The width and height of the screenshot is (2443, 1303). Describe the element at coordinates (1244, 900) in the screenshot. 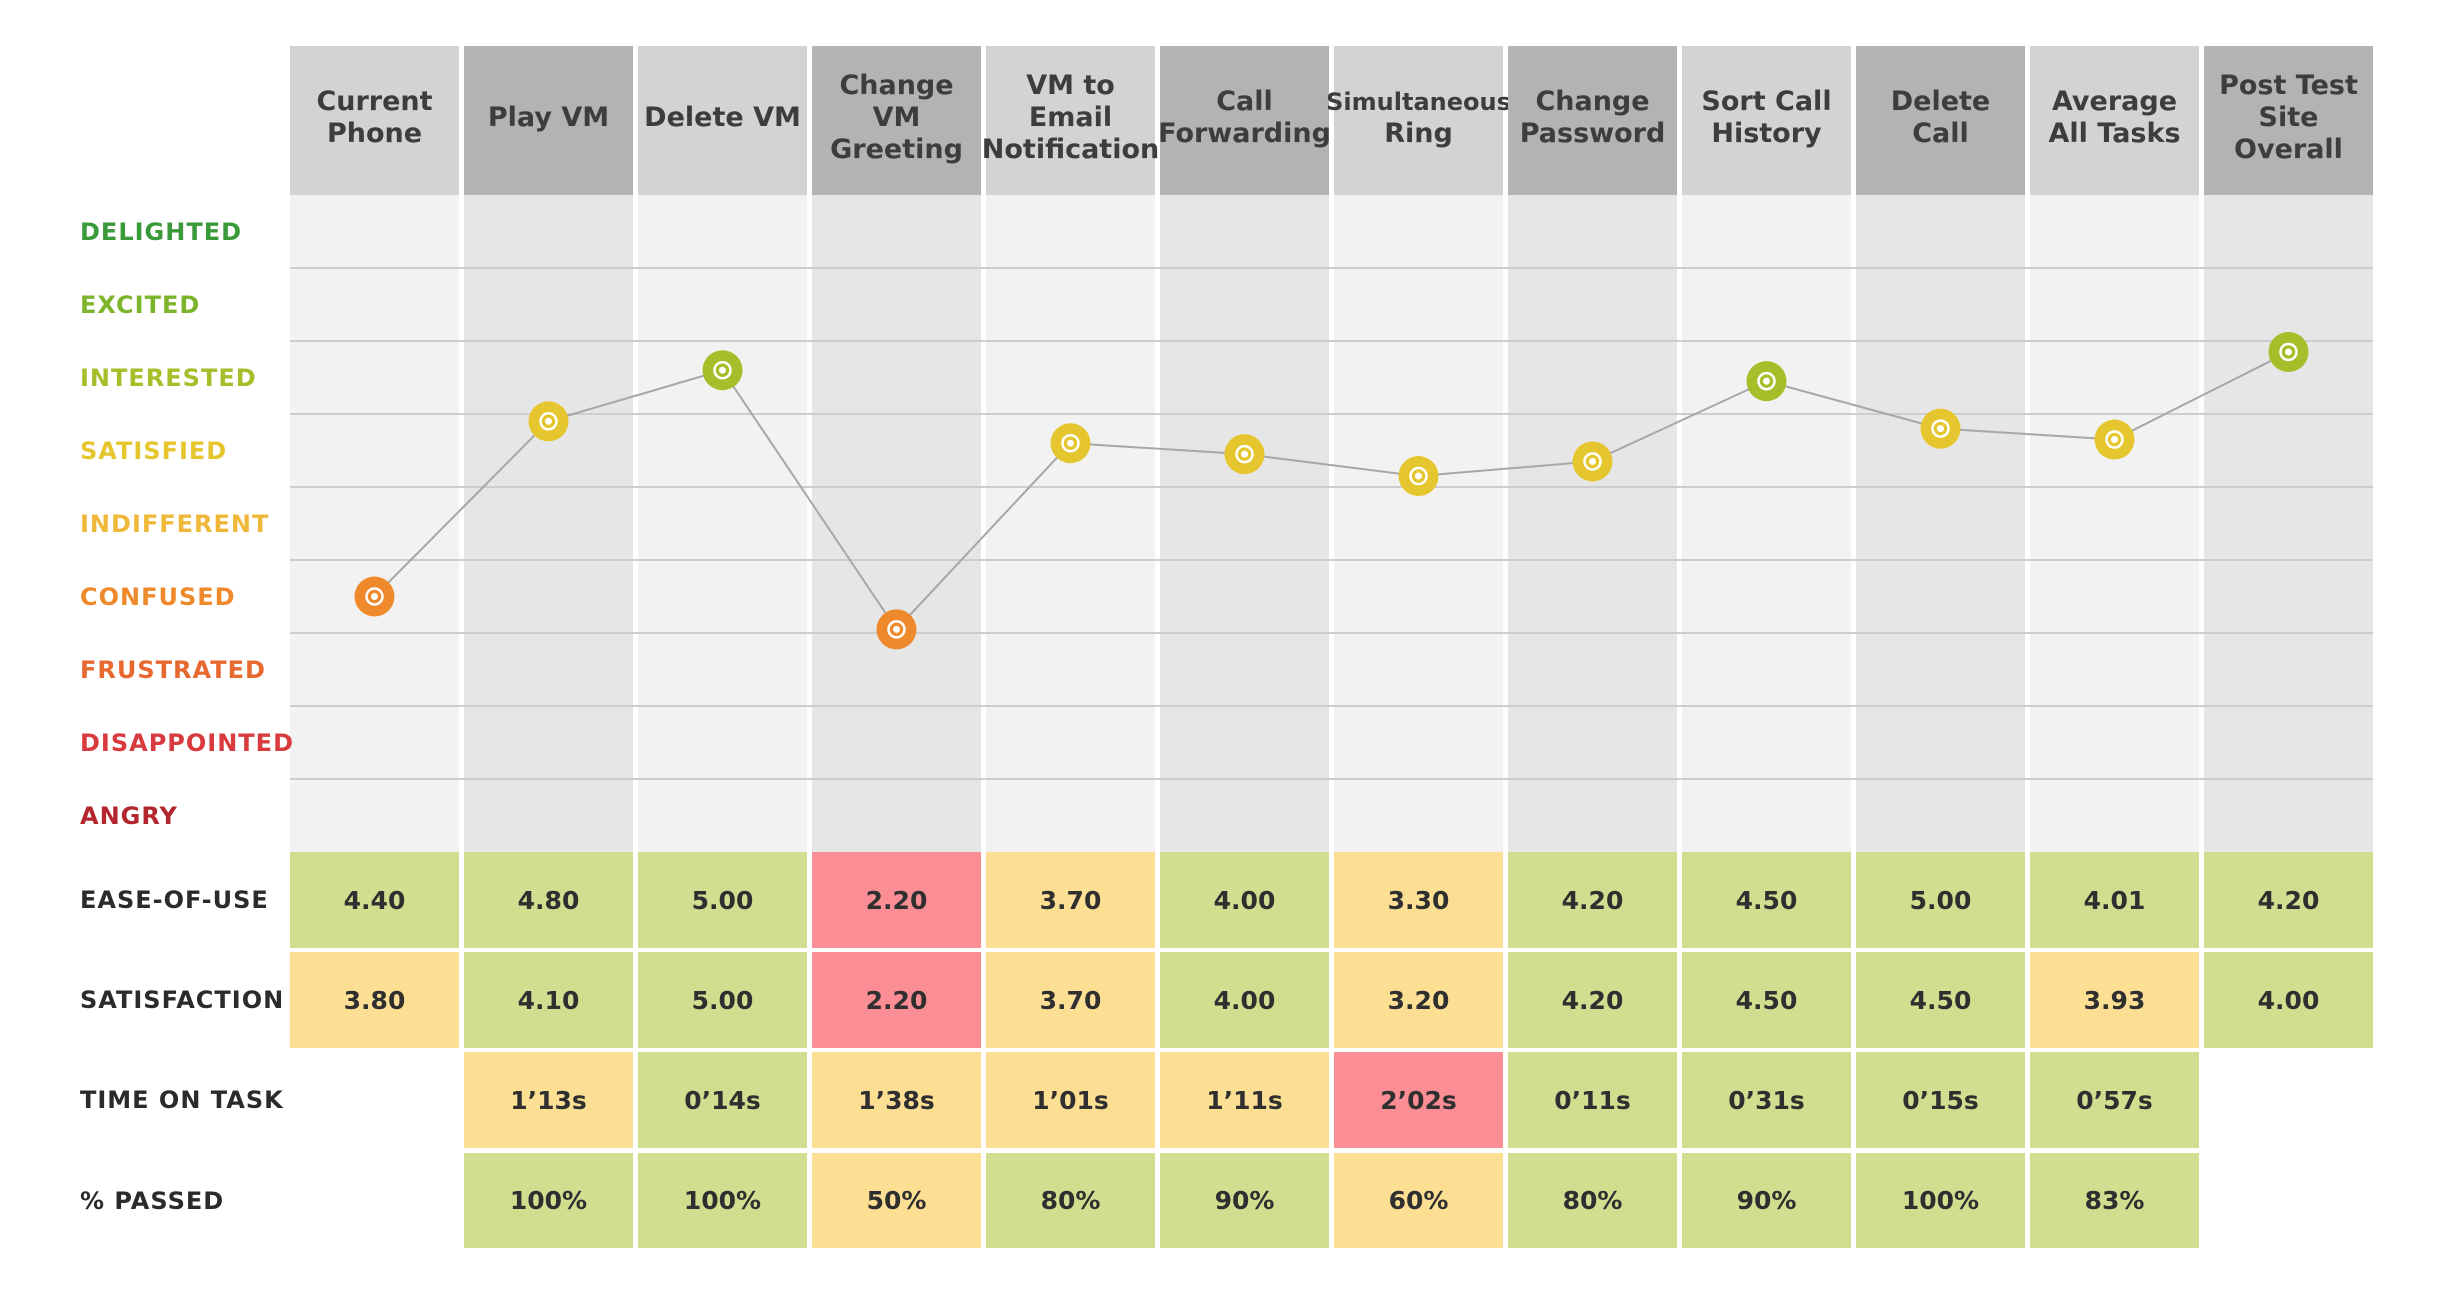

I see `metric-cell-ease: 4.00` at that location.